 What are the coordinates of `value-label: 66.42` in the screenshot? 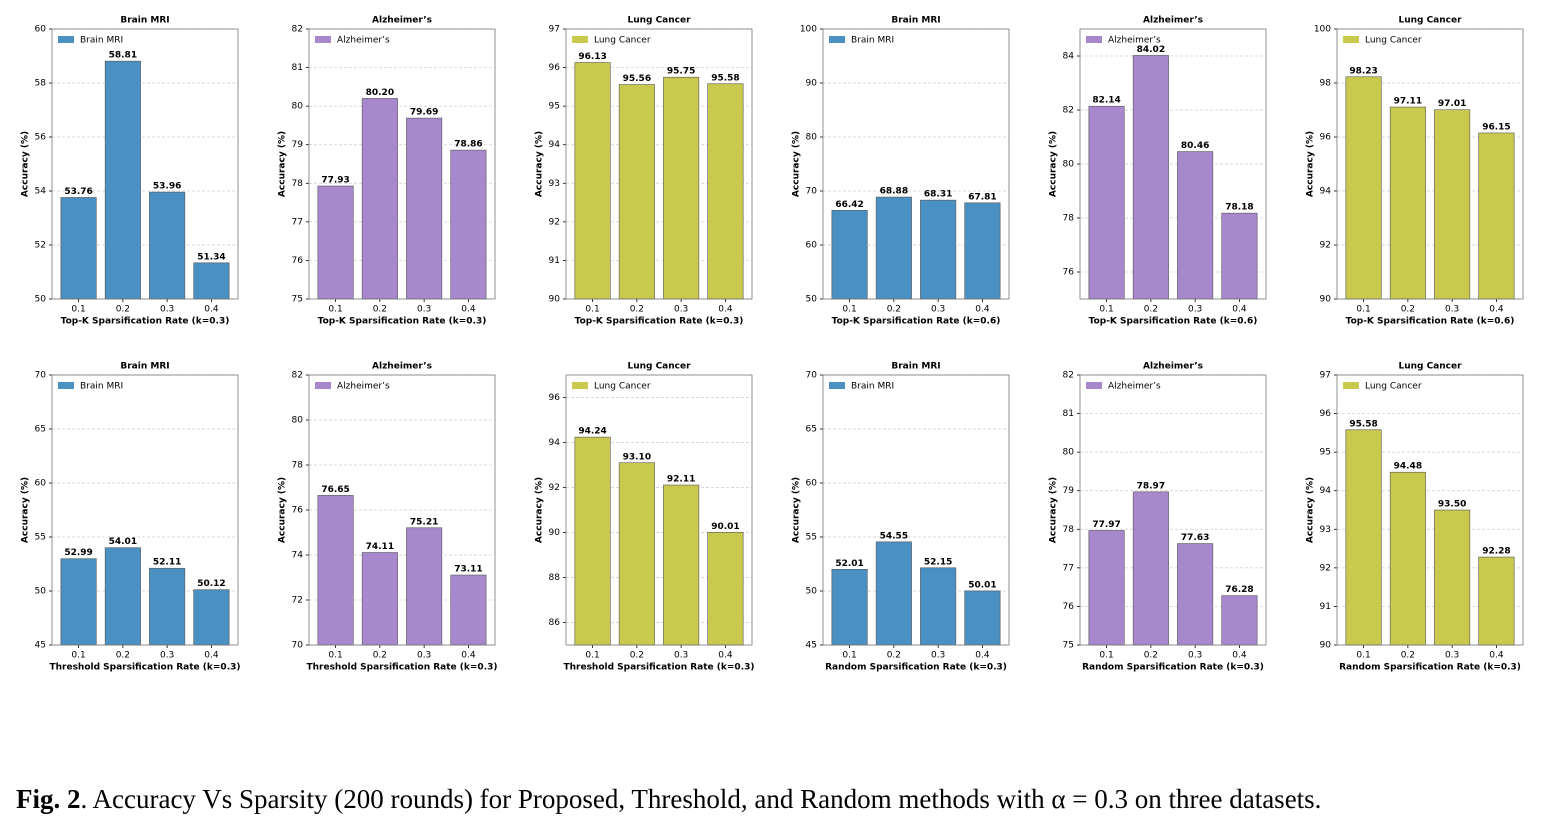 It's located at (849, 205).